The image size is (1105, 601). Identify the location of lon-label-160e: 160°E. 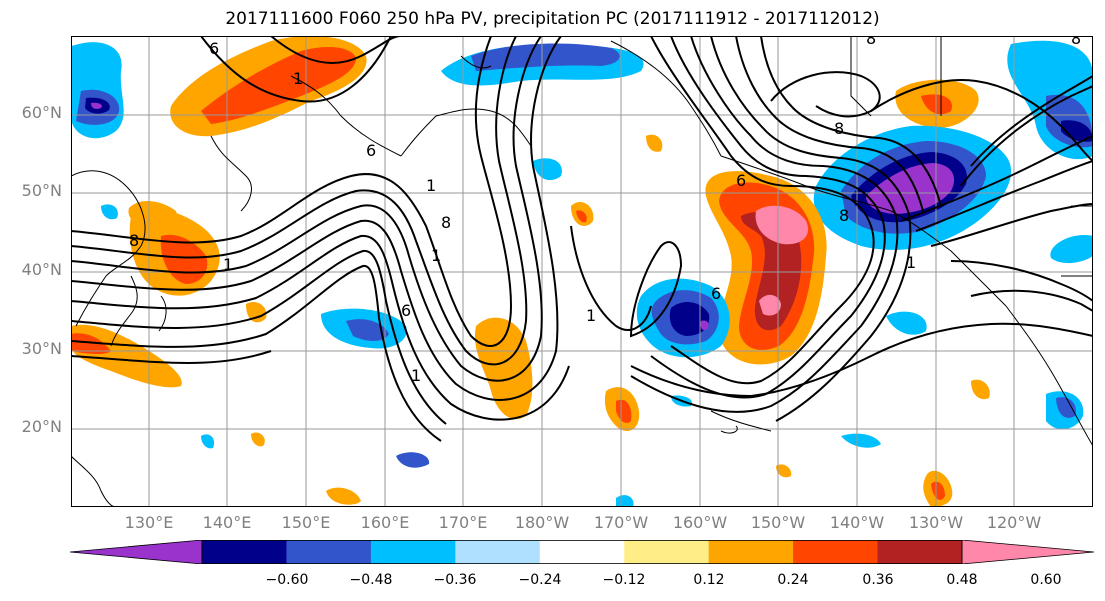
(385, 522).